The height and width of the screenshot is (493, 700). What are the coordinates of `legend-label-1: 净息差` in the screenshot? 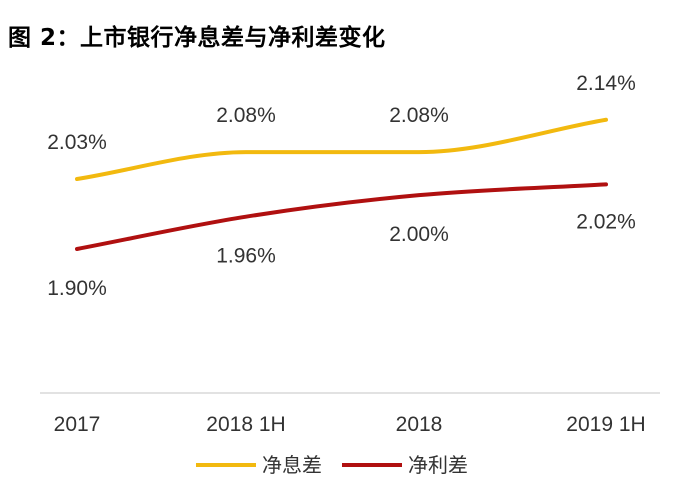 It's located at (292, 465).